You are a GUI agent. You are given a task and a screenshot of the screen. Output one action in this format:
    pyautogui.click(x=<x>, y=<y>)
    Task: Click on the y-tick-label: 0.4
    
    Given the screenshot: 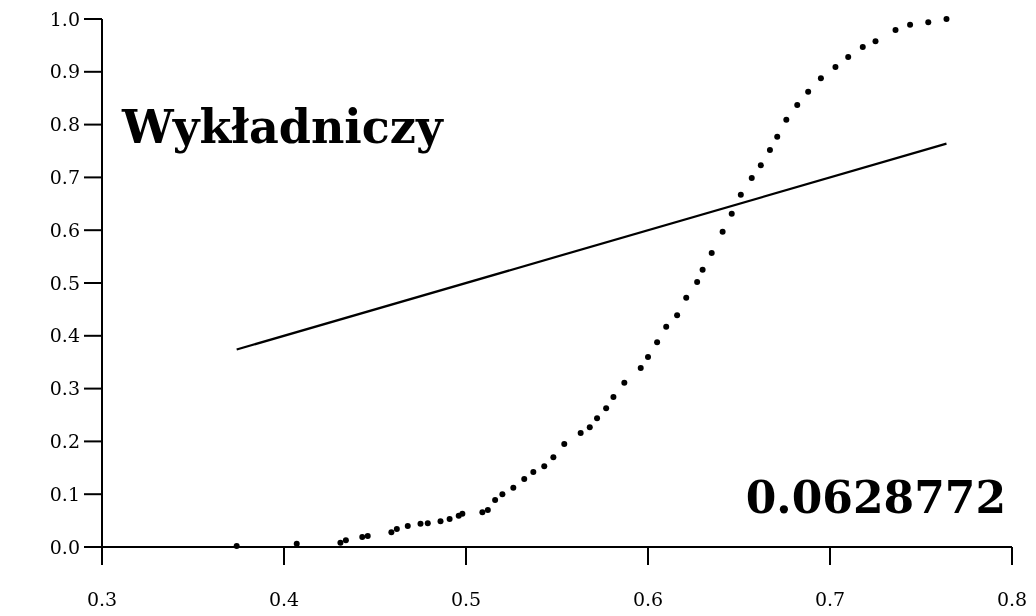 What is the action you would take?
    pyautogui.click(x=64, y=335)
    